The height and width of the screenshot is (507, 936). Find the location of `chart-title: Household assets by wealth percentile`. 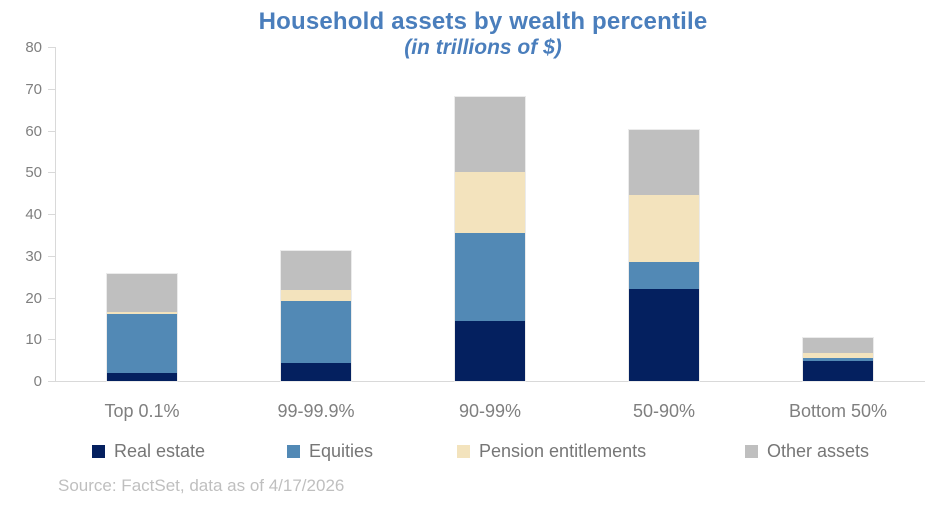

chart-title: Household assets by wealth percentile is located at coordinates (483, 21).